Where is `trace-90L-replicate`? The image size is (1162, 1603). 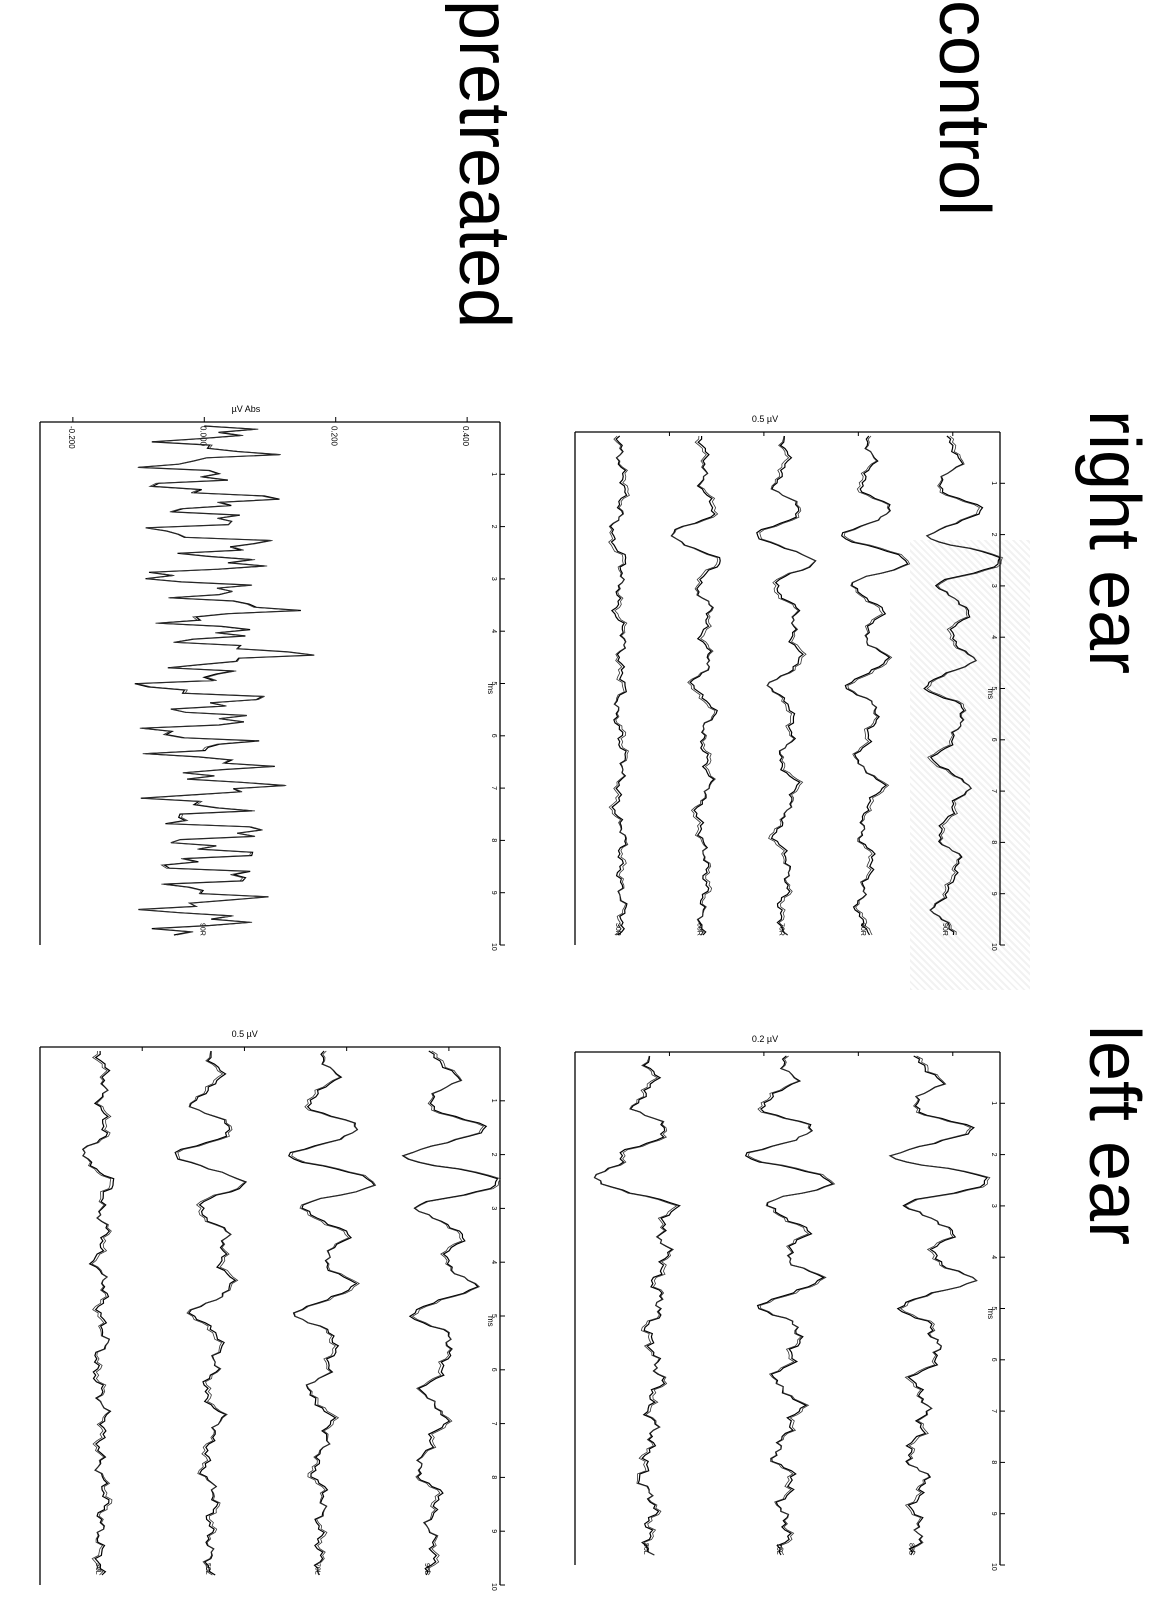
trace-90L-replicate is located at coordinates (452, 1313).